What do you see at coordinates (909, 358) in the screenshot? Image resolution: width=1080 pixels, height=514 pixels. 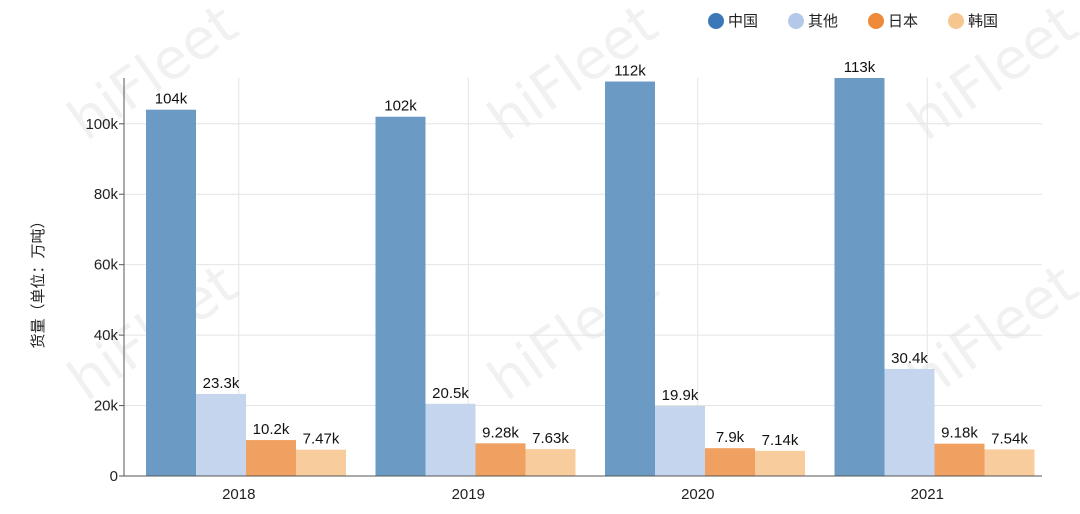 I see `data-label: 30.4k` at bounding box center [909, 358].